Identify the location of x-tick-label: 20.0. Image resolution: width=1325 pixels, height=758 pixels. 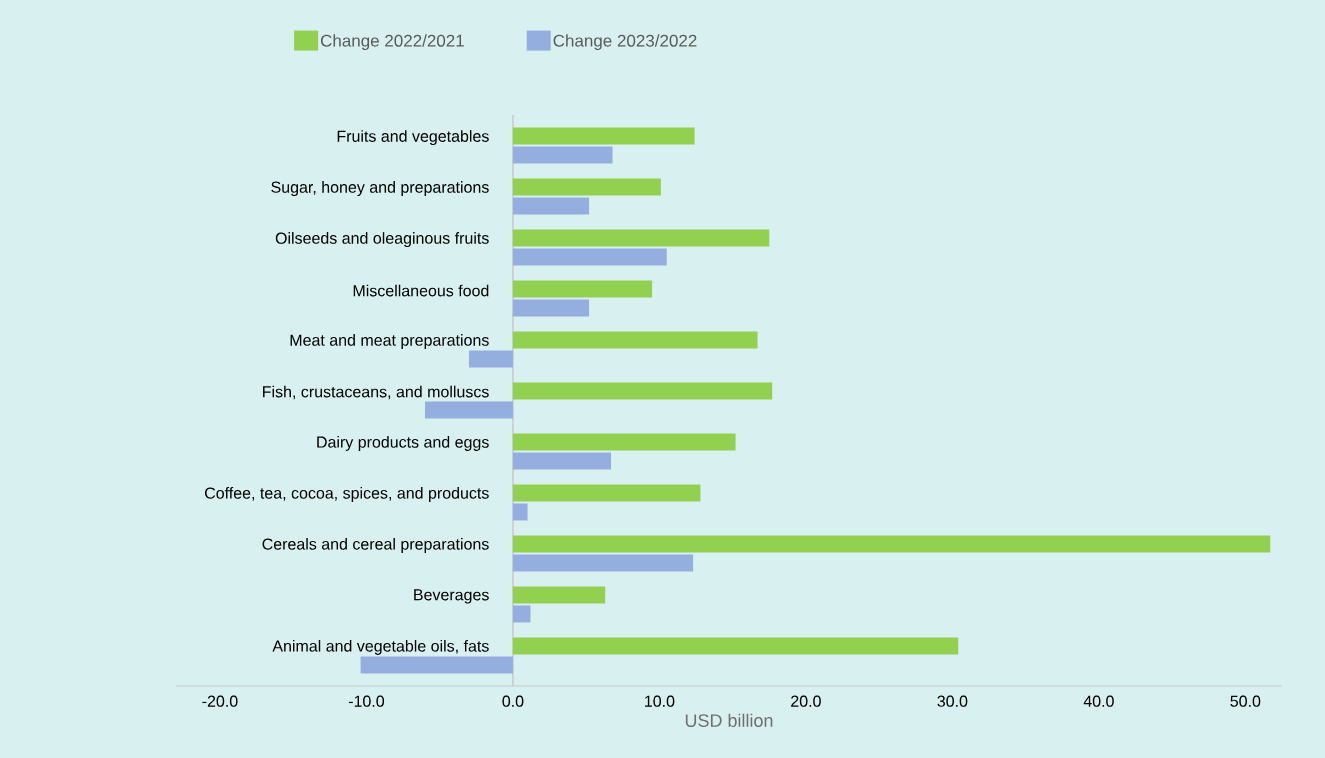
(806, 701).